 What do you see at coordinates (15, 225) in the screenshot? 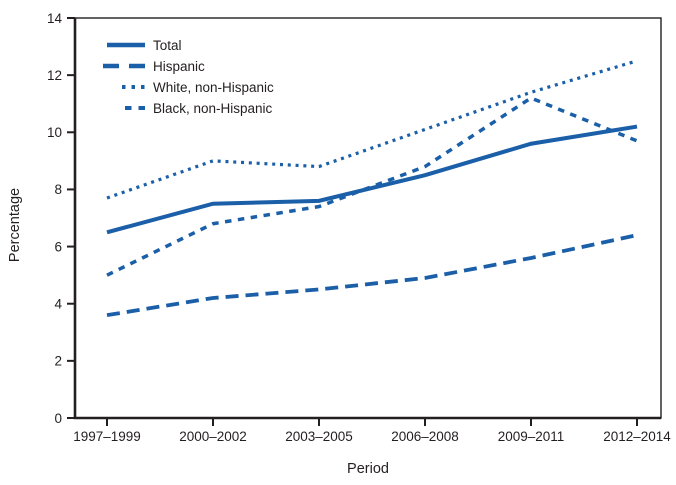
I see `y-axis-title: Percentage` at bounding box center [15, 225].